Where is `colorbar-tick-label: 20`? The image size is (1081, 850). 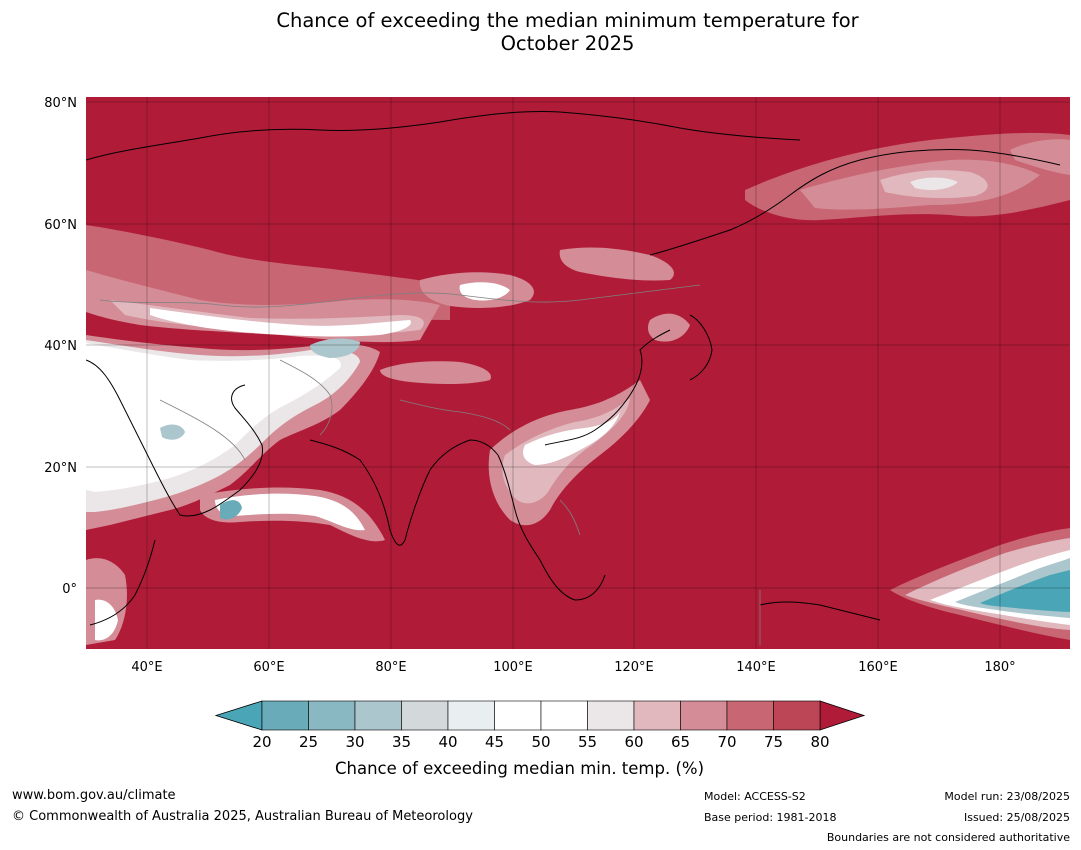
colorbar-tick-label: 20 is located at coordinates (261, 742).